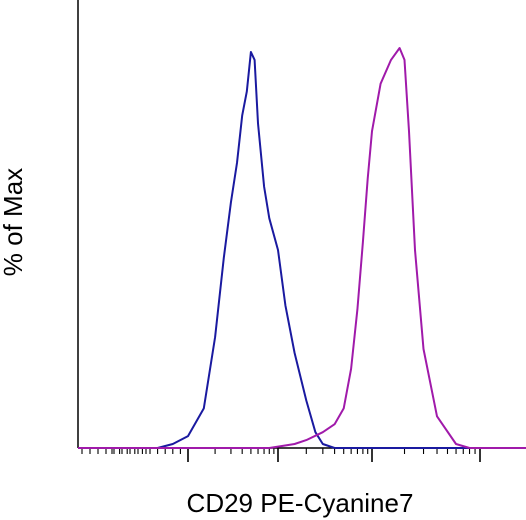 The width and height of the screenshot is (526, 520). Describe the element at coordinates (14, 222) in the screenshot. I see `y-axis-title: % of Max` at that location.